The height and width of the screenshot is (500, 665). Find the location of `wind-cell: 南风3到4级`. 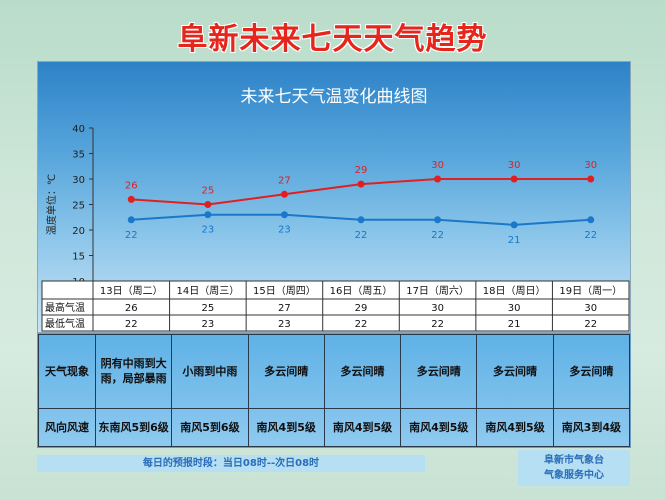

wind-cell: 南风3到4级 is located at coordinates (591, 427).